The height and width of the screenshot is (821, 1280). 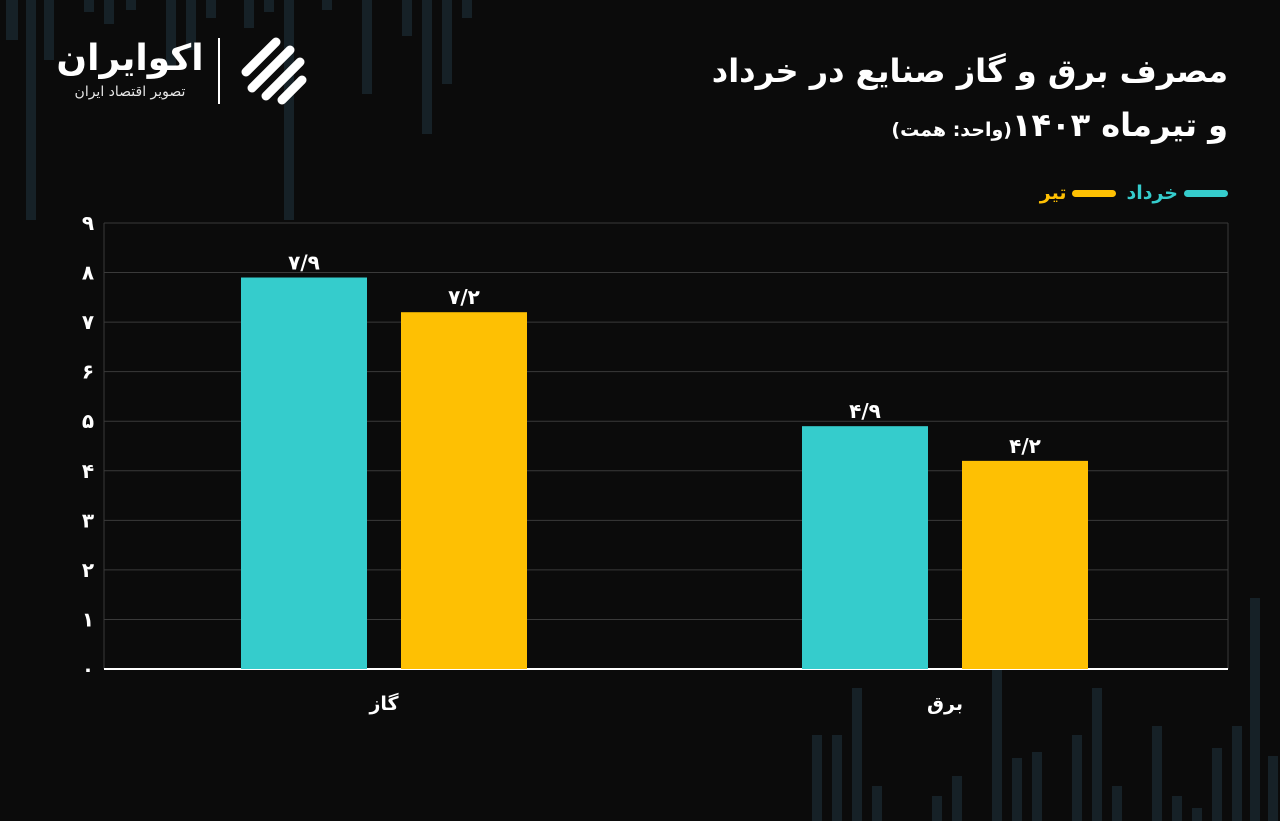 I want to click on brand-divider, so click(x=219, y=71).